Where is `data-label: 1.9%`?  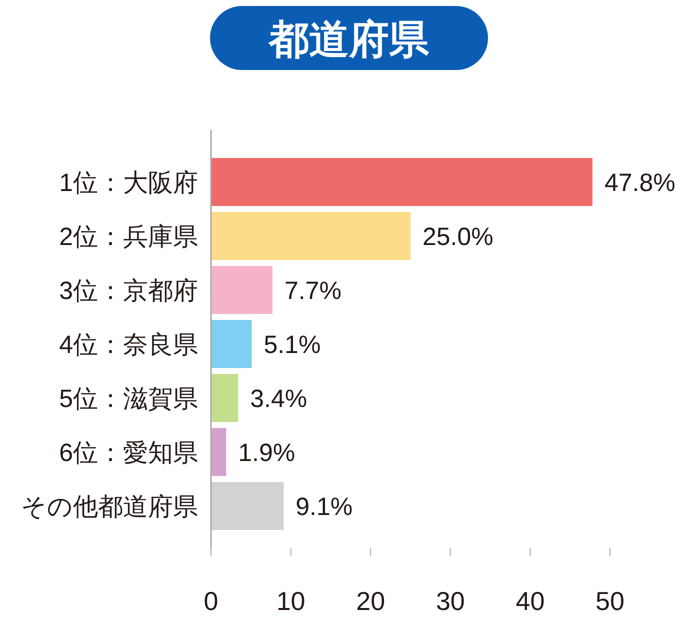
data-label: 1.9% is located at coordinates (267, 453).